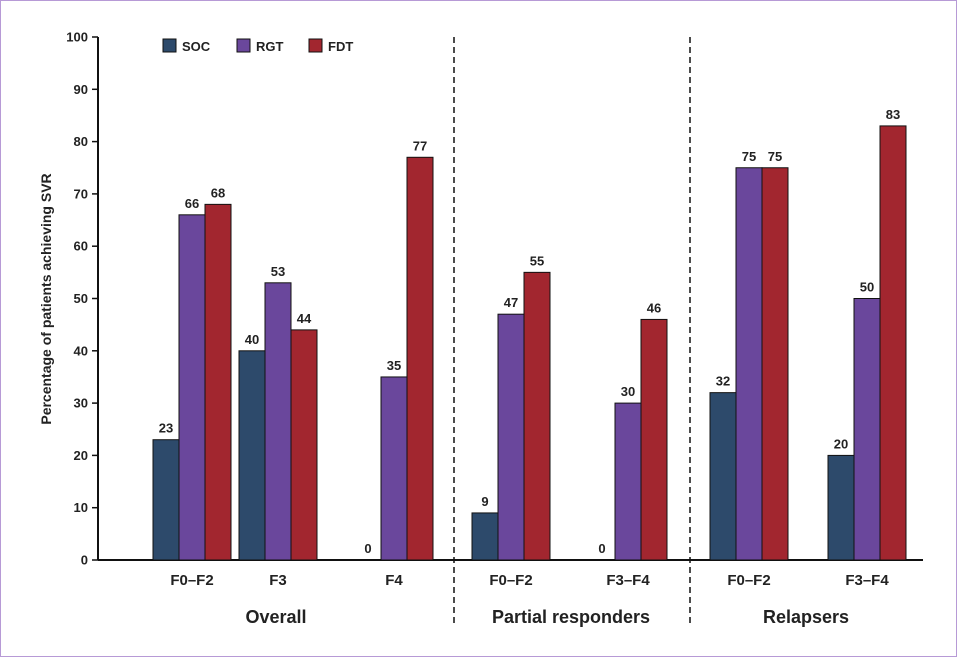 This screenshot has width=957, height=658. What do you see at coordinates (841, 443) in the screenshot?
I see `value-label-soc-6: 20` at bounding box center [841, 443].